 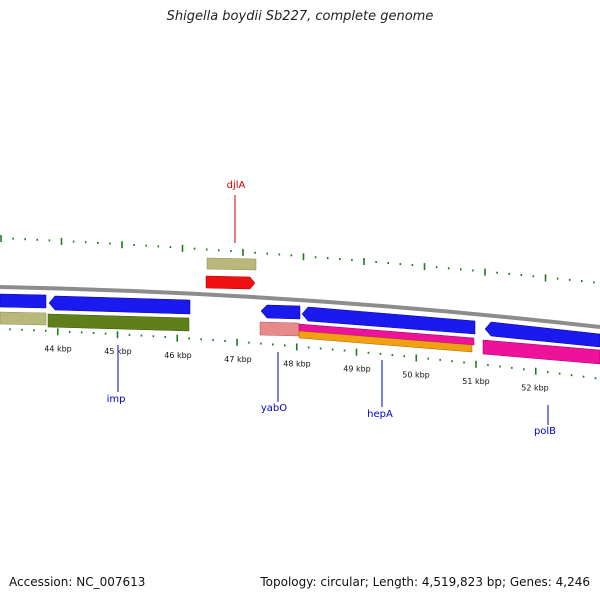 What do you see at coordinates (119, 305) in the screenshot?
I see `gene-reverse-blue-imp` at bounding box center [119, 305].